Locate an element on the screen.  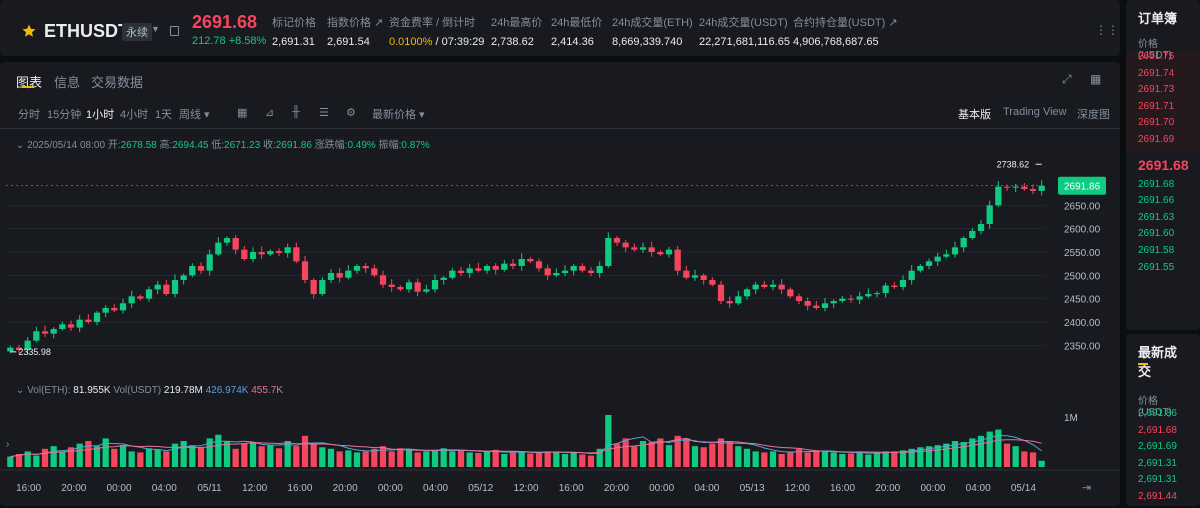
ask-row: 2691.69 is located at coordinates (1156, 139).